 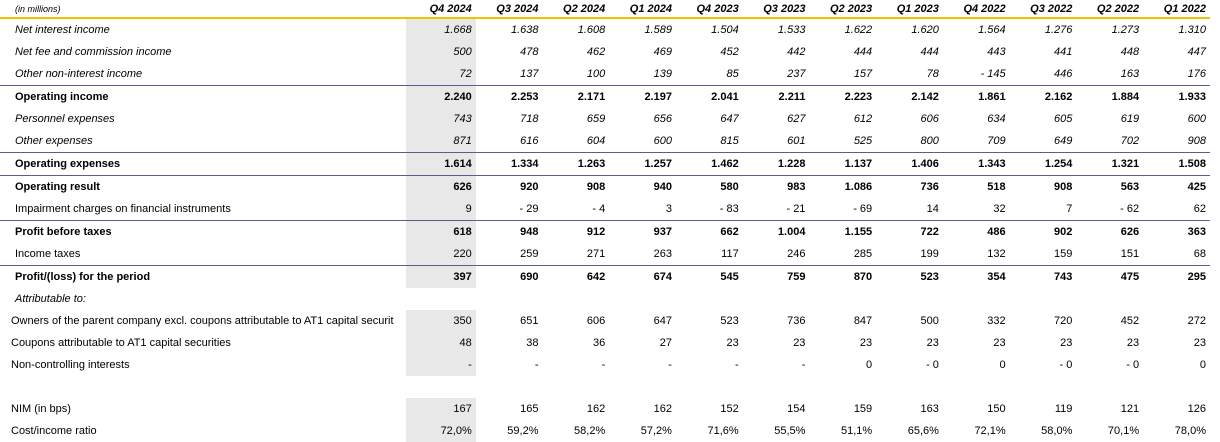 What do you see at coordinates (509, 141) in the screenshot?
I see `cell-value: 616` at bounding box center [509, 141].